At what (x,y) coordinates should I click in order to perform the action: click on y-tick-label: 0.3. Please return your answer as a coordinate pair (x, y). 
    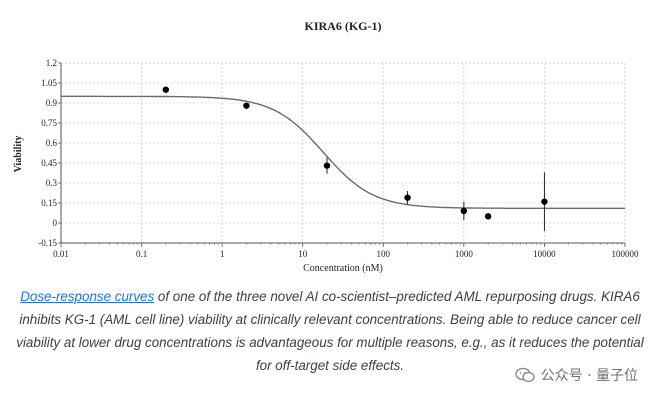
    Looking at the image, I should click on (52, 183).